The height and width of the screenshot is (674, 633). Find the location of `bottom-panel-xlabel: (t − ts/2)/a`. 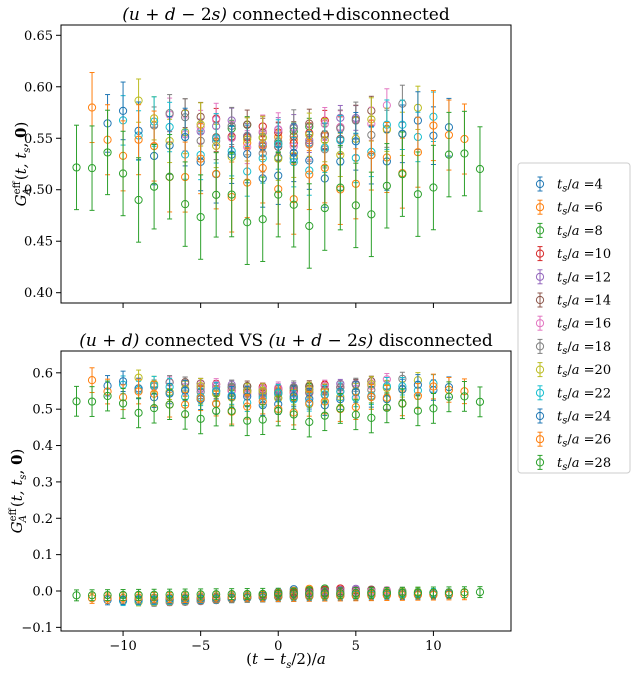

bottom-panel-xlabel: (t − ts/2)/a is located at coordinates (286, 660).